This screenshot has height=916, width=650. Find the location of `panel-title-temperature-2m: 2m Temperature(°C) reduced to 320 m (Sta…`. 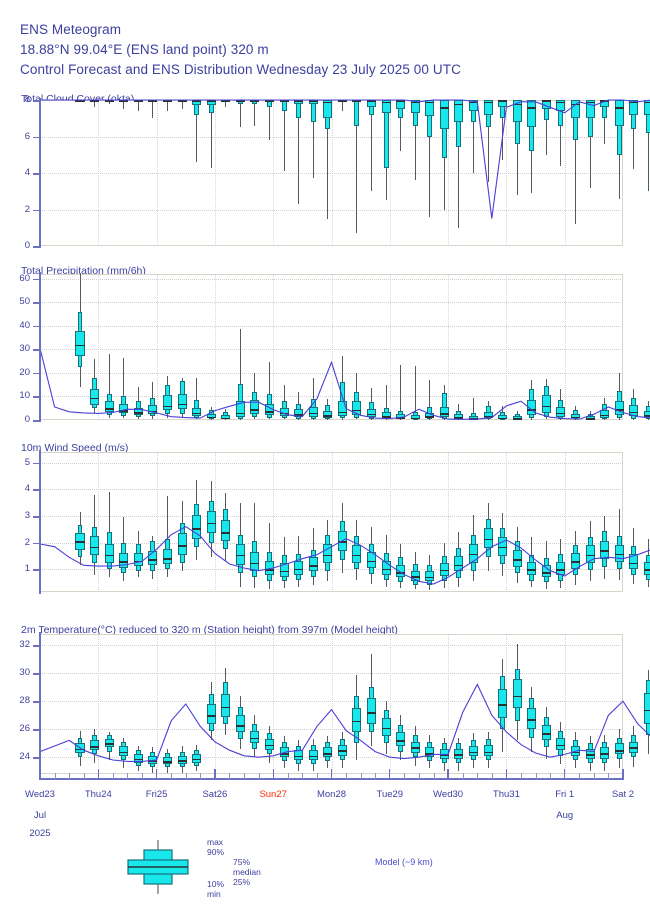

panel-title-temperature-2m: 2m Temperature(°C) reduced to 320 m (Sta… is located at coordinates (209, 630).